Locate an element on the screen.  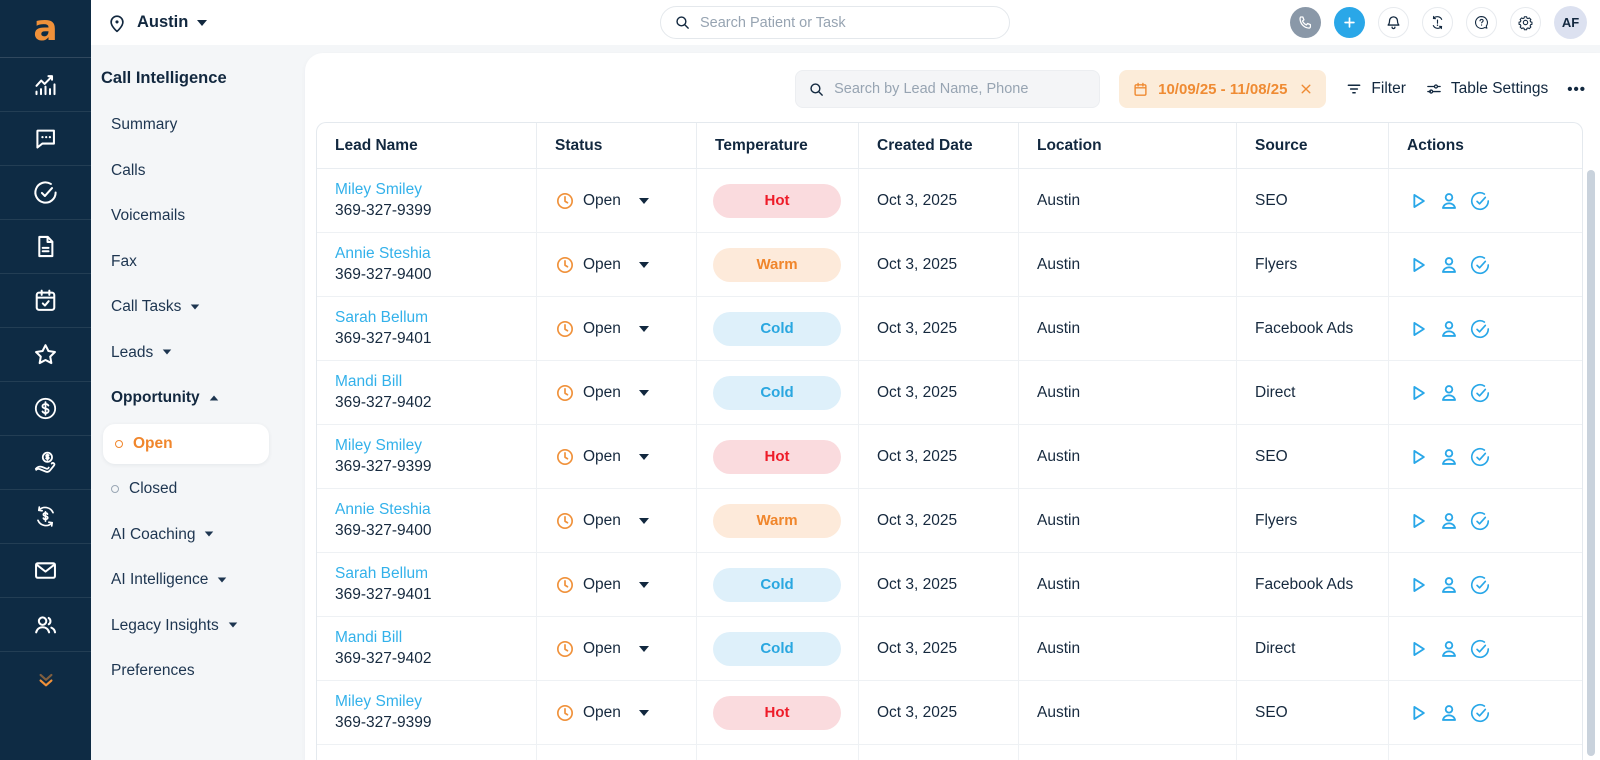
sidebar-item-leads: Leads is located at coordinates (198, 353).